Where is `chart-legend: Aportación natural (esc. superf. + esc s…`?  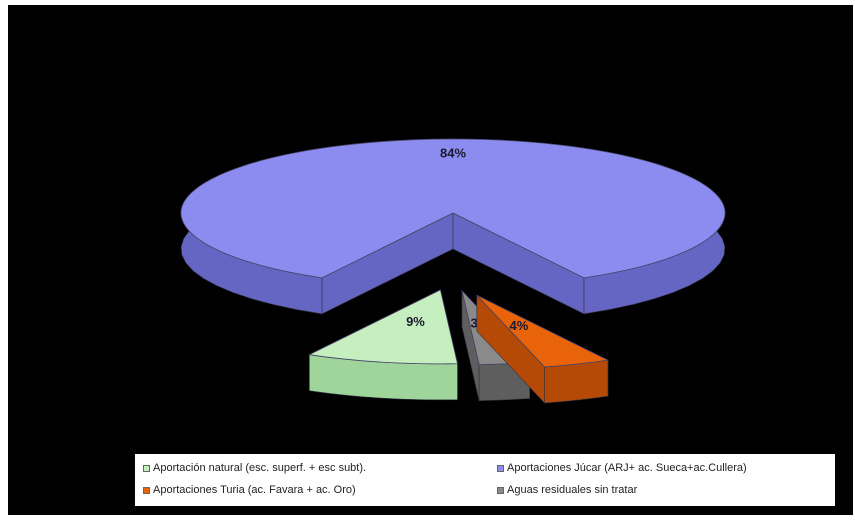 chart-legend: Aportación natural (esc. superf. + esc s… is located at coordinates (485, 480).